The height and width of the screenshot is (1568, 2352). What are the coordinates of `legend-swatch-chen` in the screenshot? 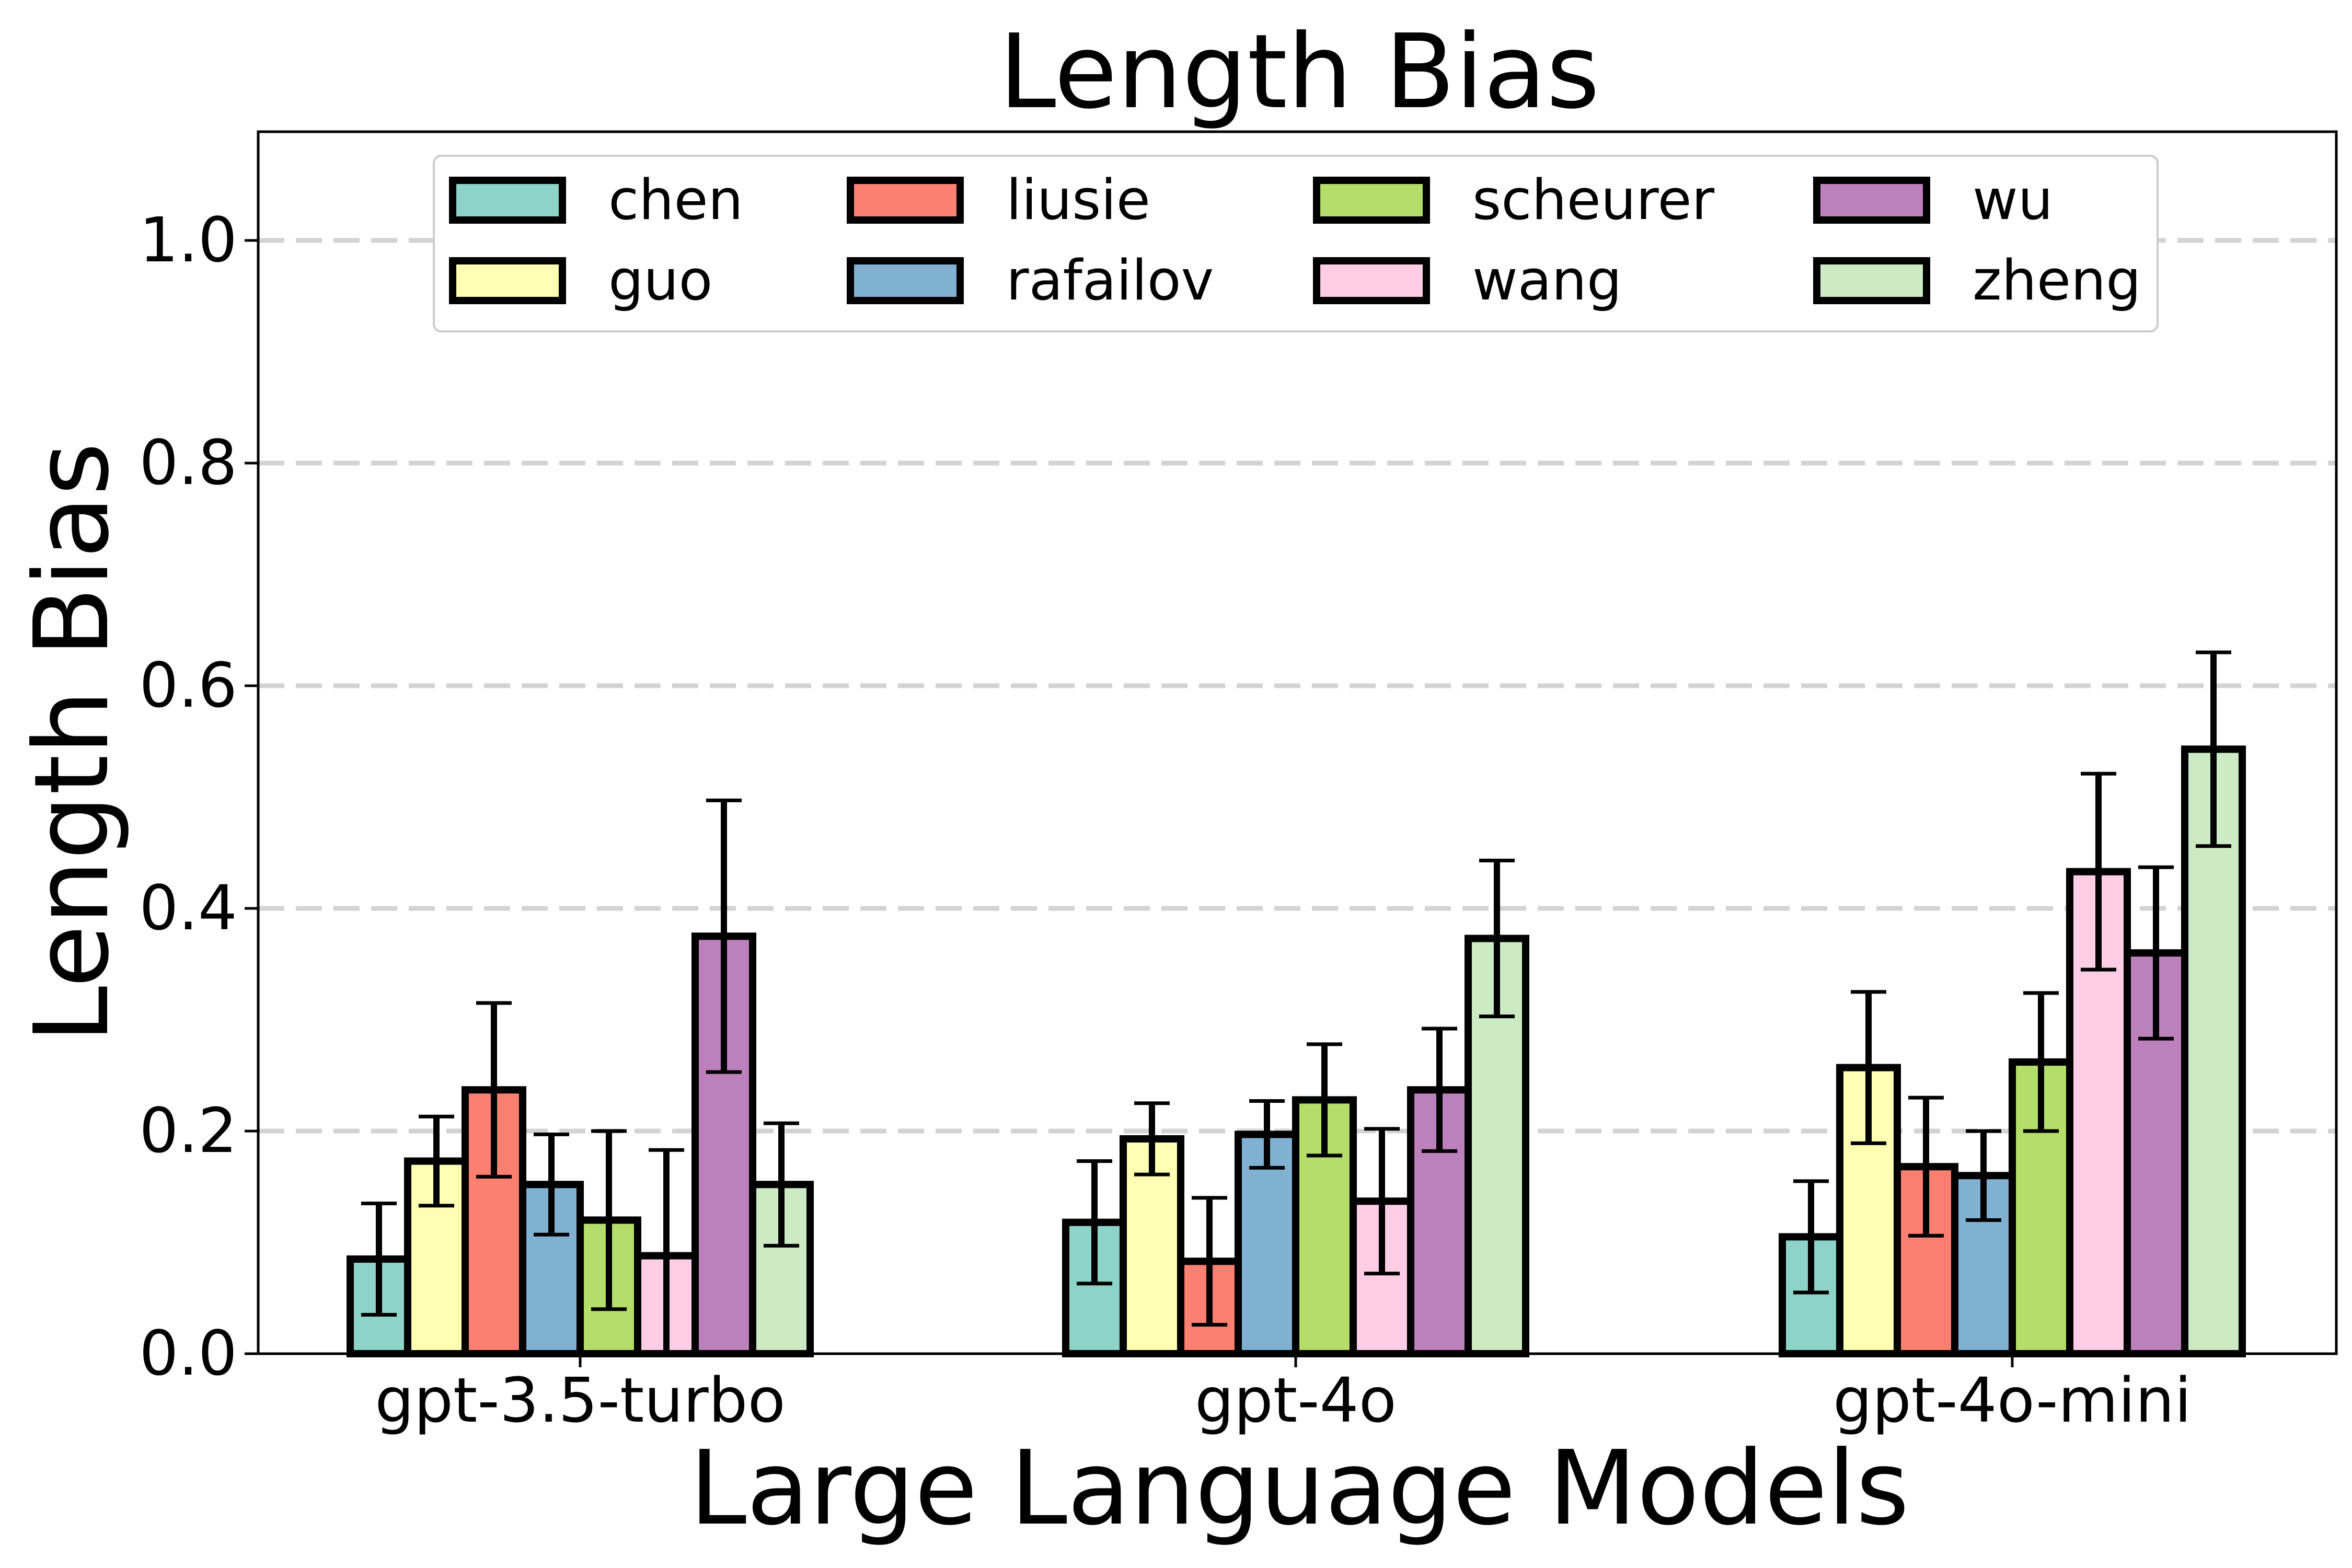 It's located at (507, 200).